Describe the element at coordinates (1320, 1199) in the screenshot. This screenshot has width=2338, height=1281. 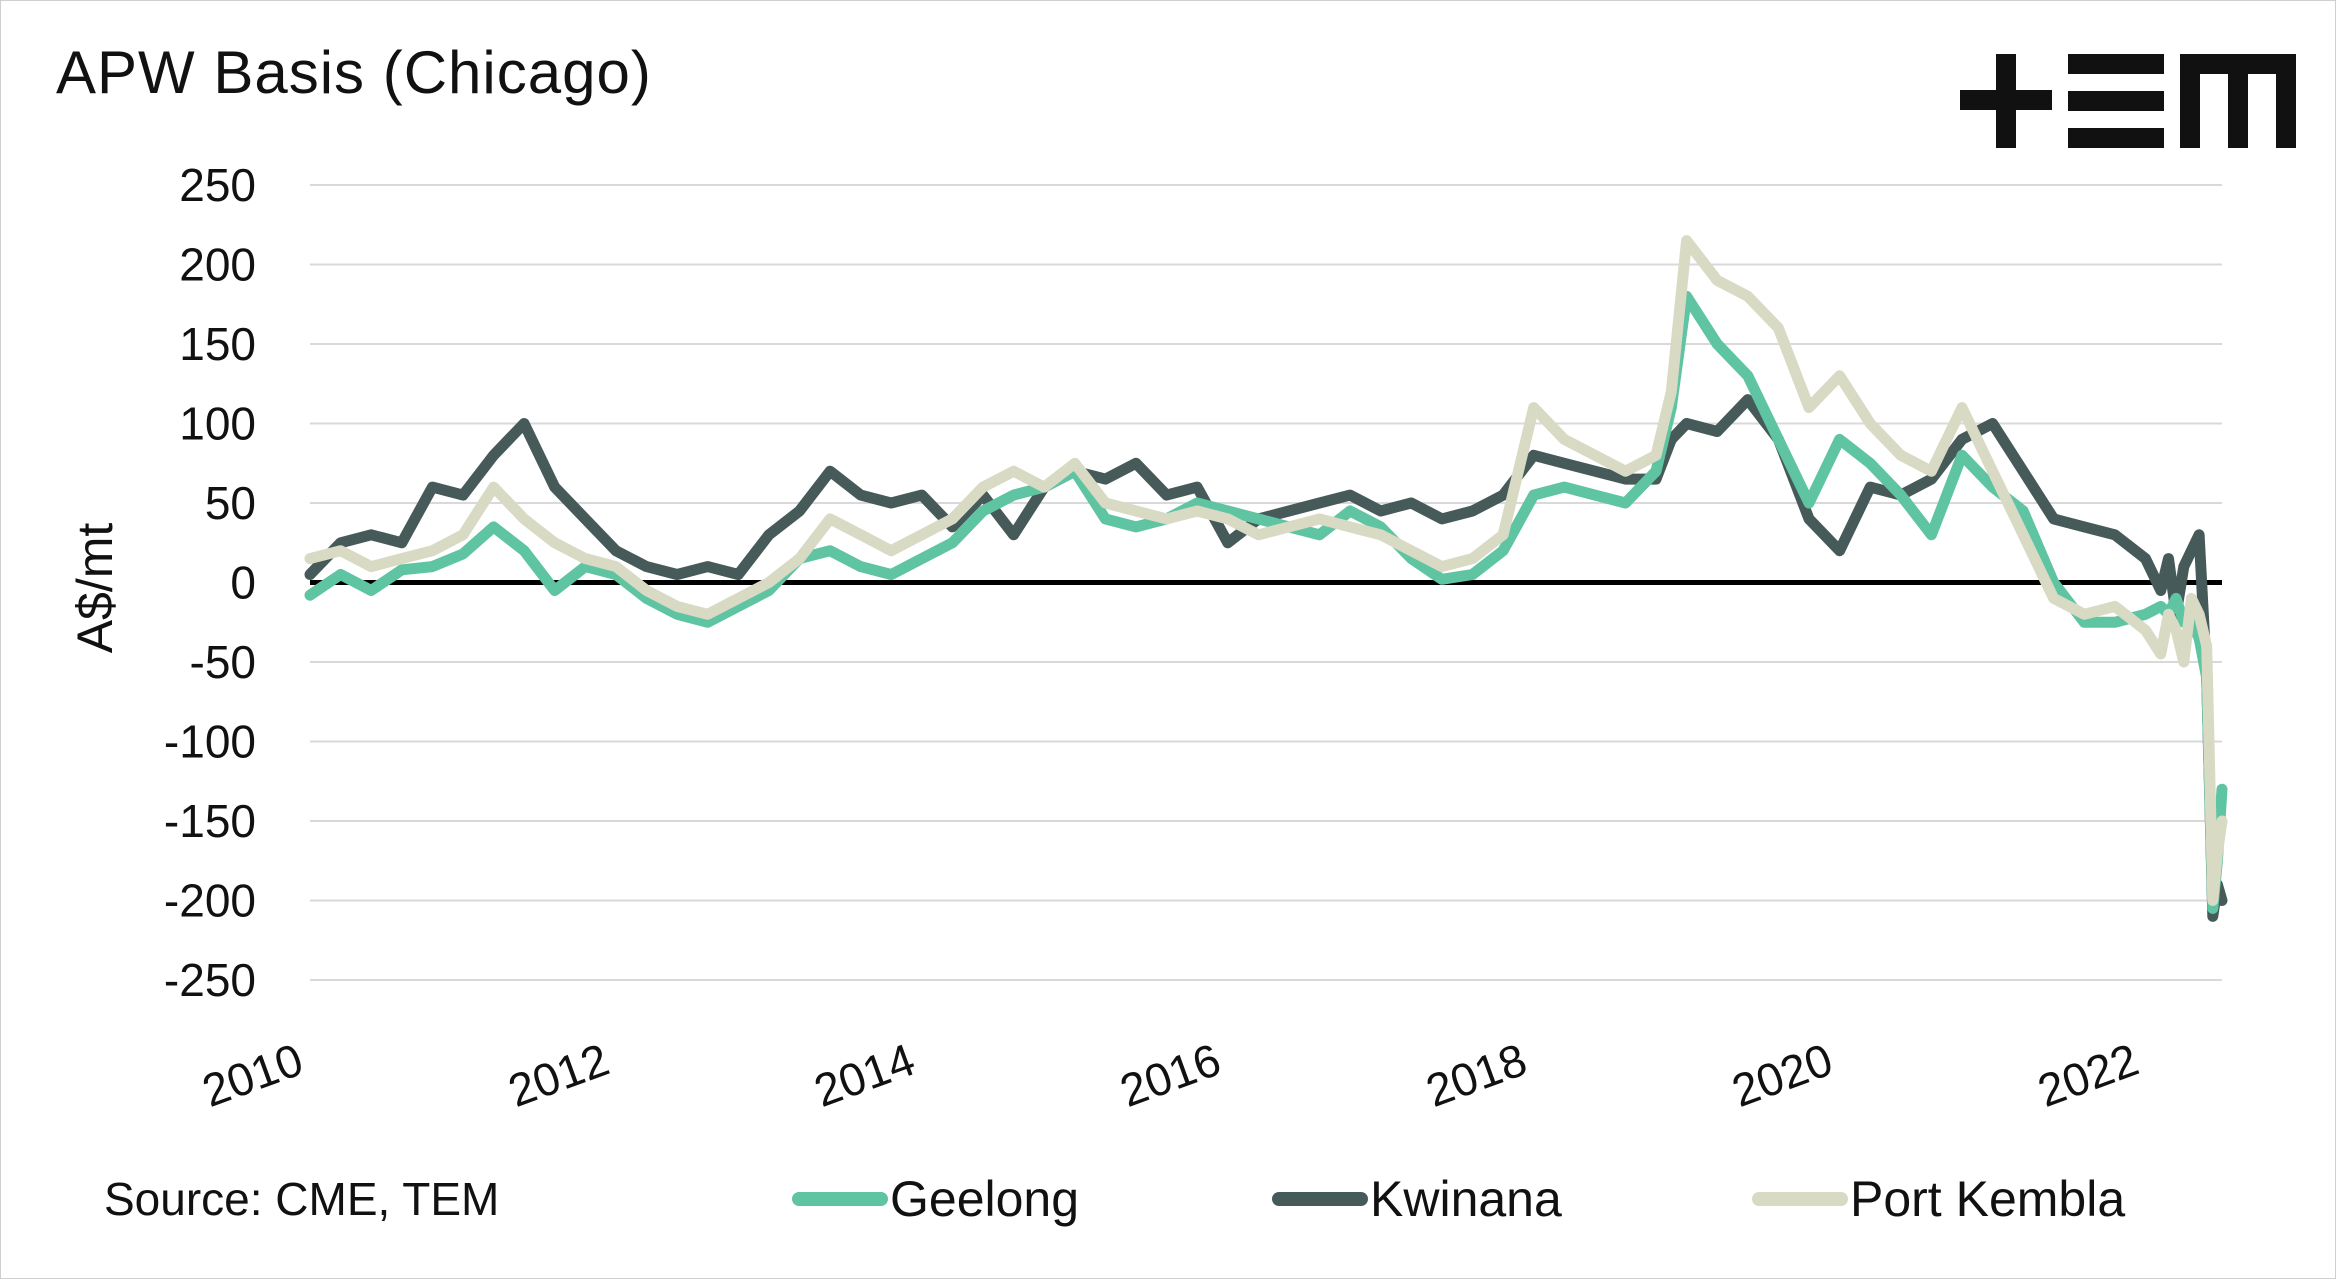
I see `legend-swatch-kwinana` at that location.